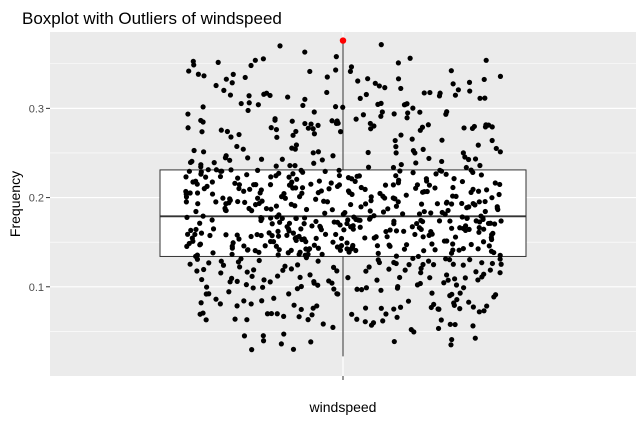 Image resolution: width=643 pixels, height=421 pixels. Describe the element at coordinates (36, 288) in the screenshot. I see `y-tick-label: 0.1` at that location.